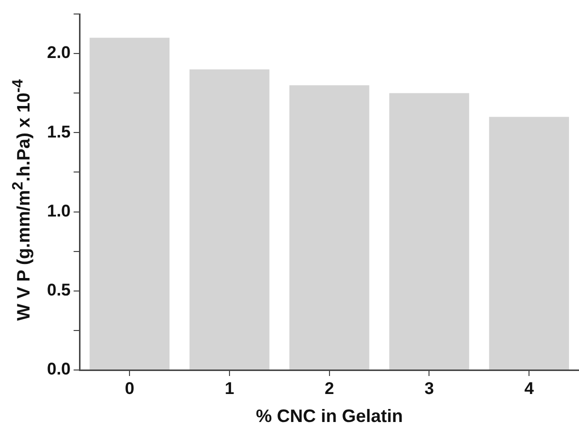 The height and width of the screenshot is (434, 579). Describe the element at coordinates (129, 388) in the screenshot. I see `x-tick-label: 0` at that location.